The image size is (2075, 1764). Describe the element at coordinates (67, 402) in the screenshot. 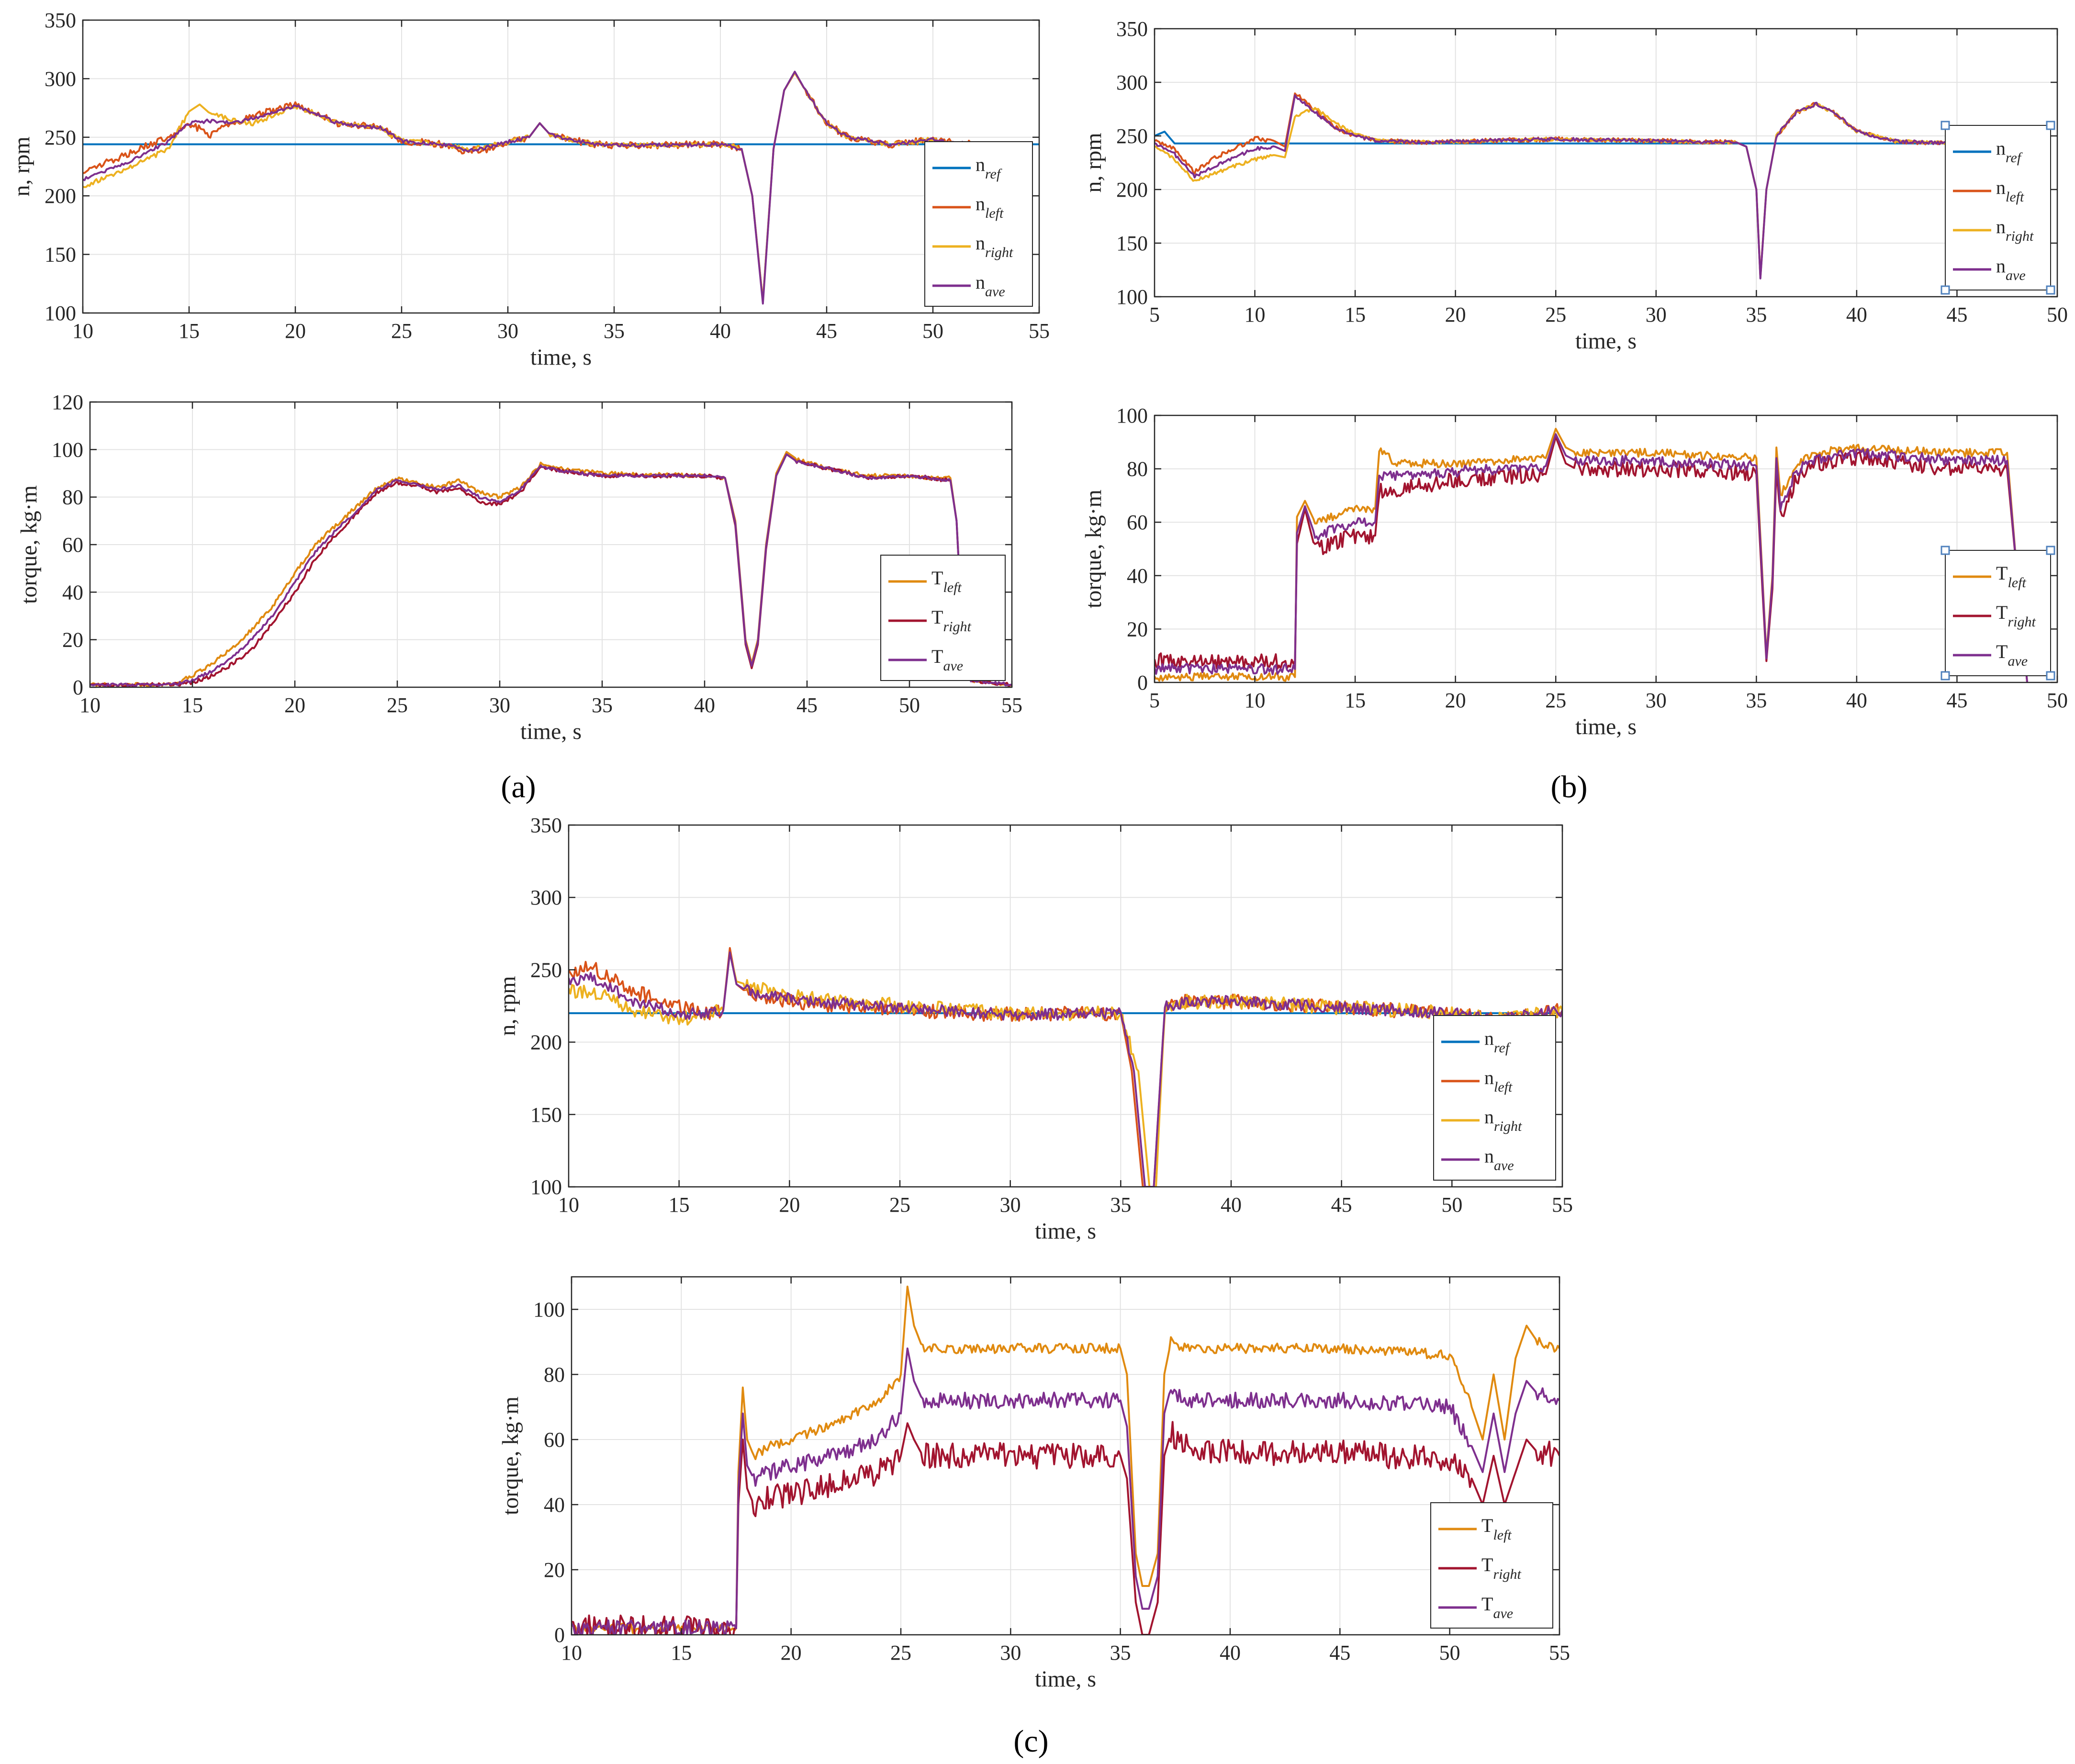

I see `y-tick-label: 120` at that location.